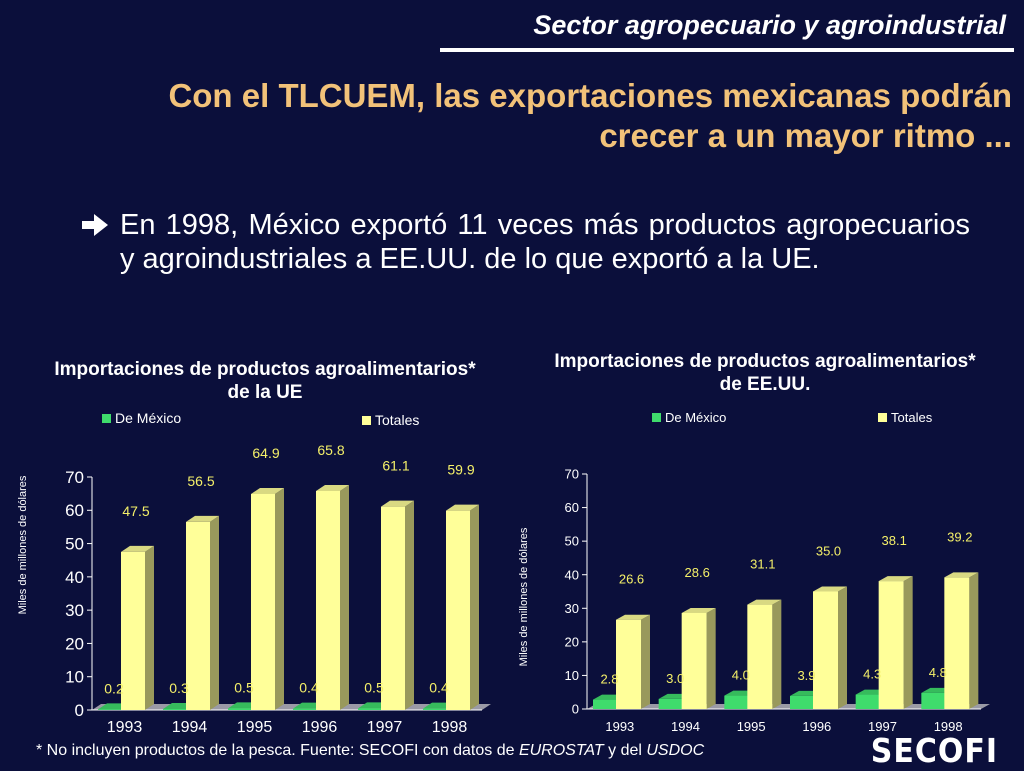 The height and width of the screenshot is (771, 1024). I want to click on chart-usa-label-mexico: 4.8, so click(938, 672).